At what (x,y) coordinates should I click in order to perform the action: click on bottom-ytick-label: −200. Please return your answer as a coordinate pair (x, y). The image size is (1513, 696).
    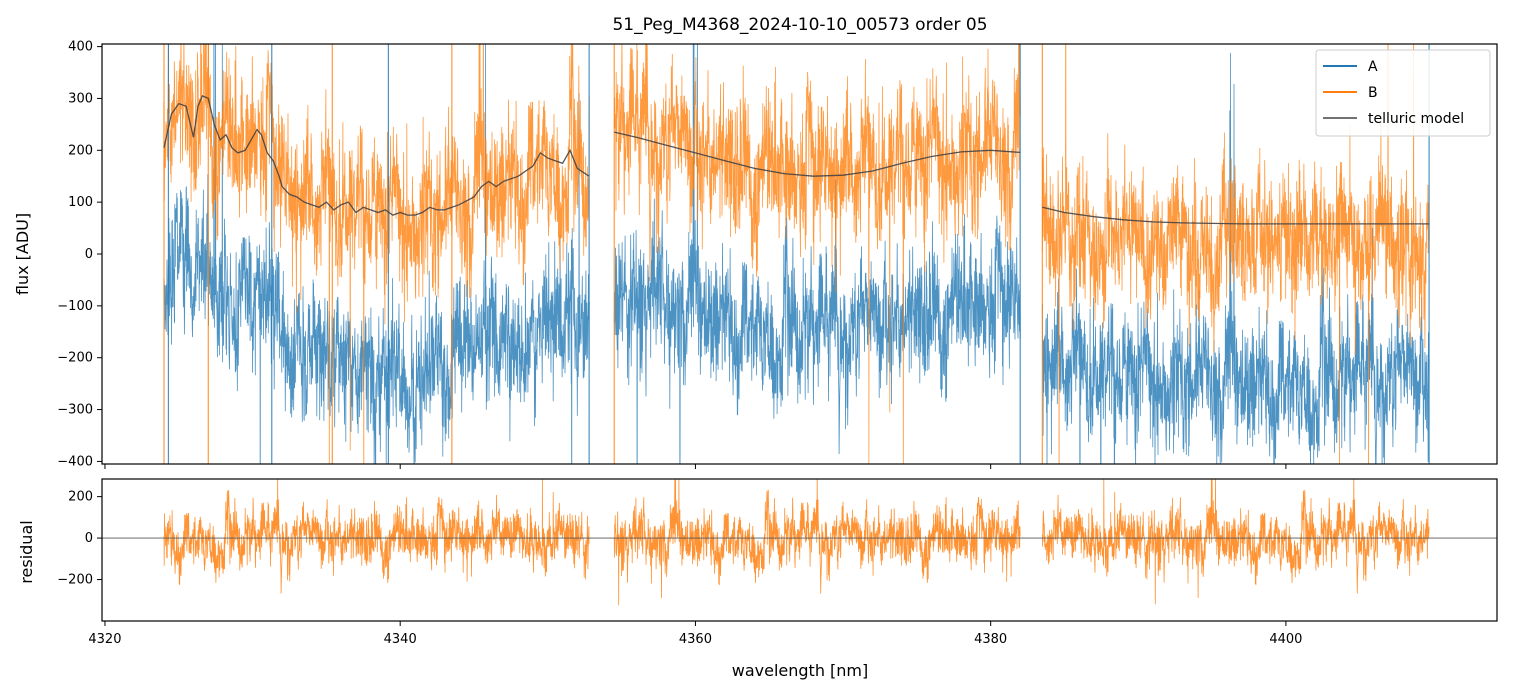
    Looking at the image, I should click on (75, 580).